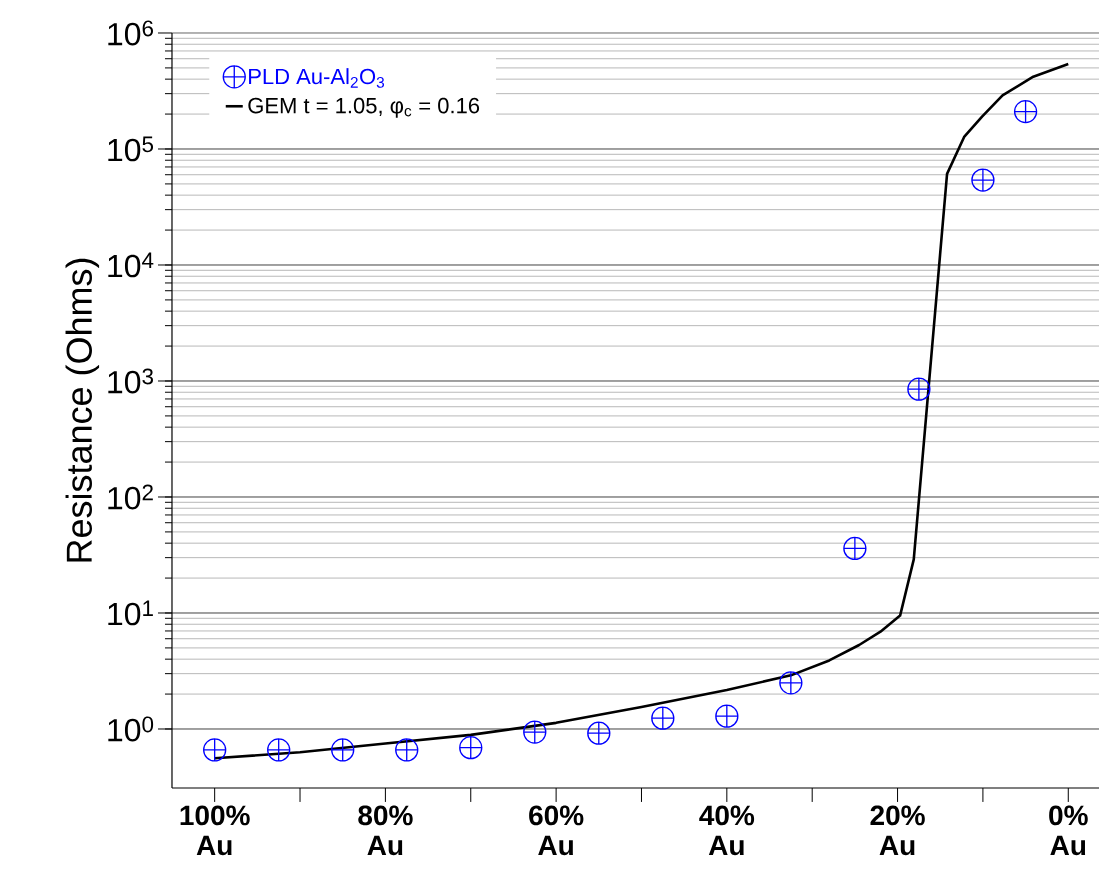 This screenshot has width=1099, height=889. I want to click on x-tick-label: 0% Au, so click(1068, 830).